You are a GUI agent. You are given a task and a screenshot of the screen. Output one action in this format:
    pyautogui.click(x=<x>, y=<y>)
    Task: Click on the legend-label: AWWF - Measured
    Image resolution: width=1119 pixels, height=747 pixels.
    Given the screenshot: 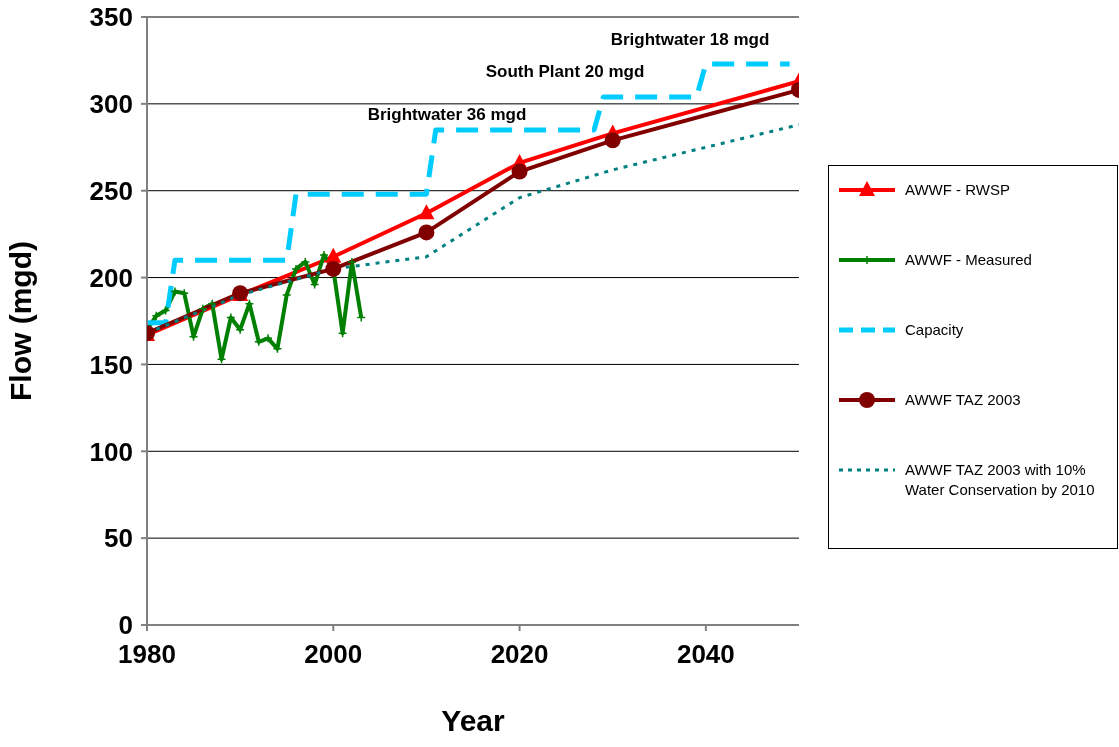 What is the action you would take?
    pyautogui.click(x=969, y=260)
    